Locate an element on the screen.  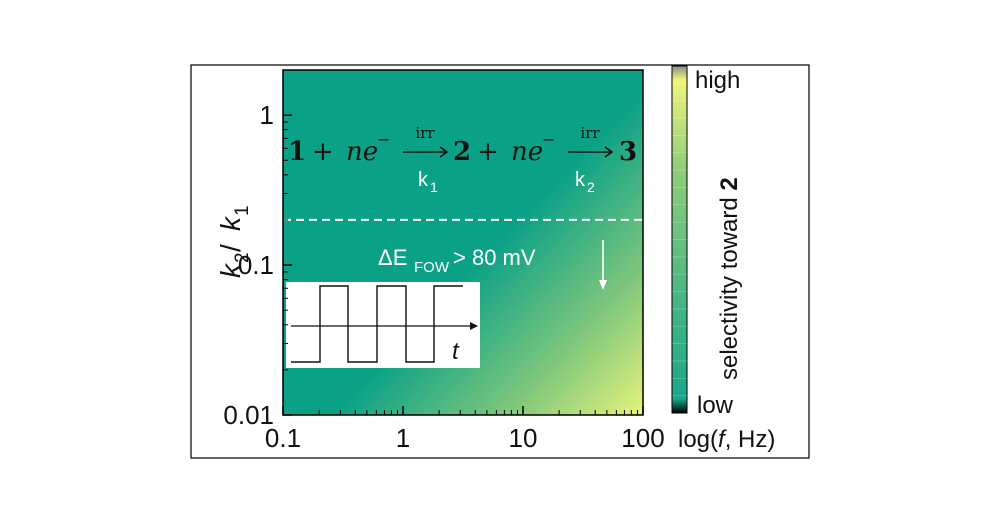
y-label-k2: k is located at coordinates (230, 270).